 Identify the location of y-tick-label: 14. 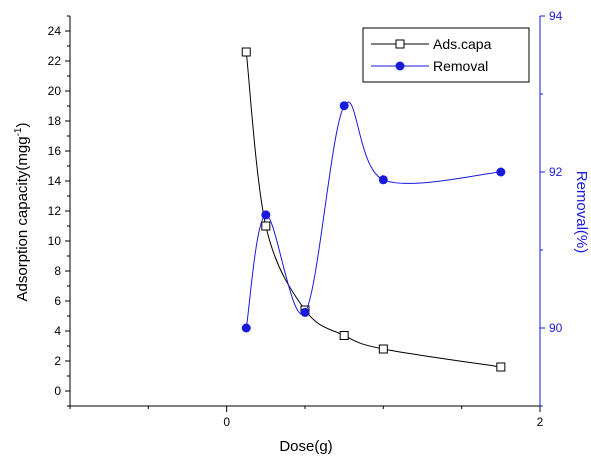
(55, 181).